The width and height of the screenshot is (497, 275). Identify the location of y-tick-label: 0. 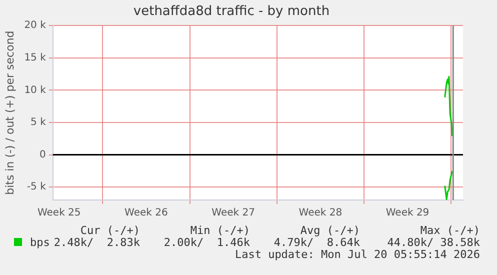
(43, 154).